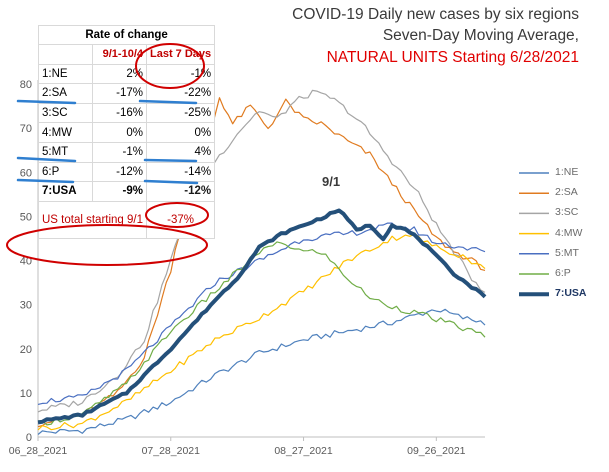  What do you see at coordinates (26, 350) in the screenshot?
I see `y-tick-label: 20` at bounding box center [26, 350].